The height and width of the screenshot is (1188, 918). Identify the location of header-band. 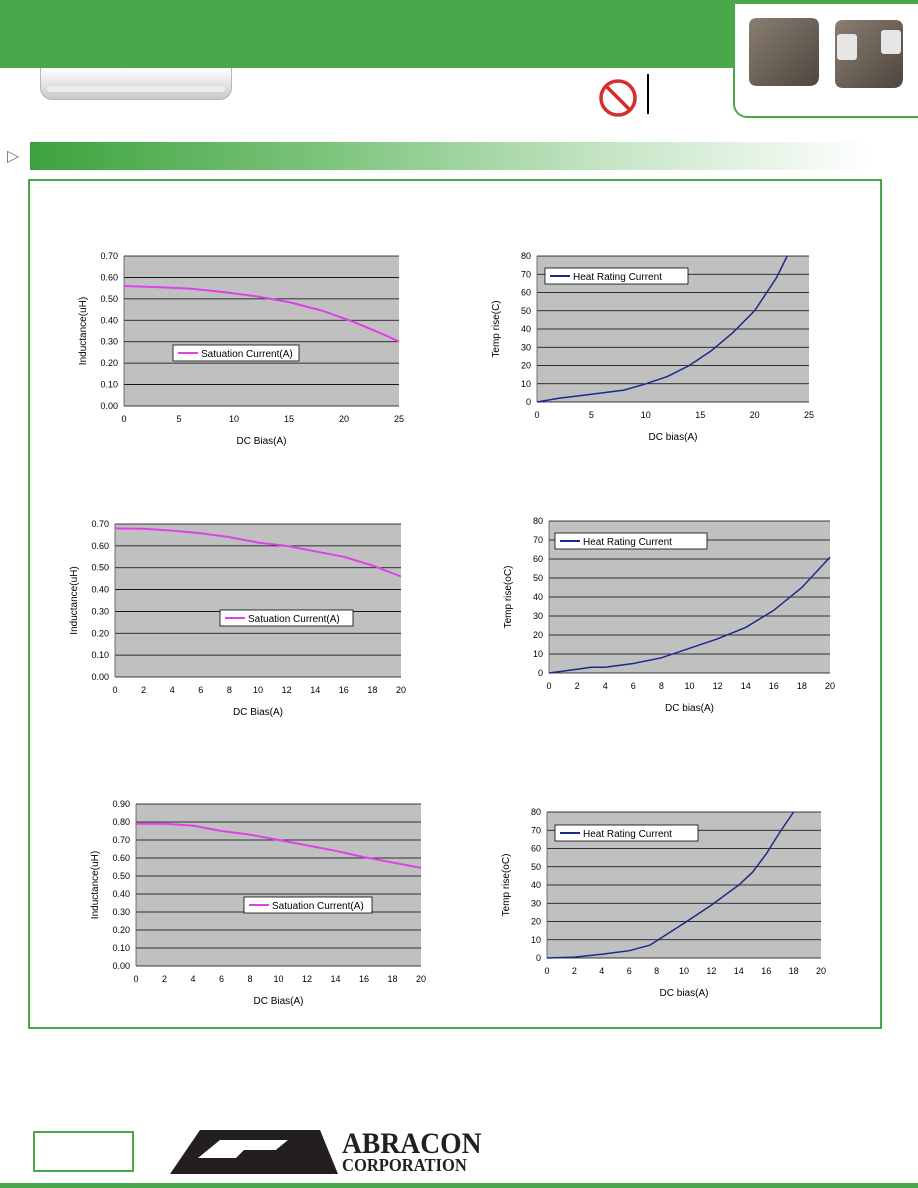
(367, 34).